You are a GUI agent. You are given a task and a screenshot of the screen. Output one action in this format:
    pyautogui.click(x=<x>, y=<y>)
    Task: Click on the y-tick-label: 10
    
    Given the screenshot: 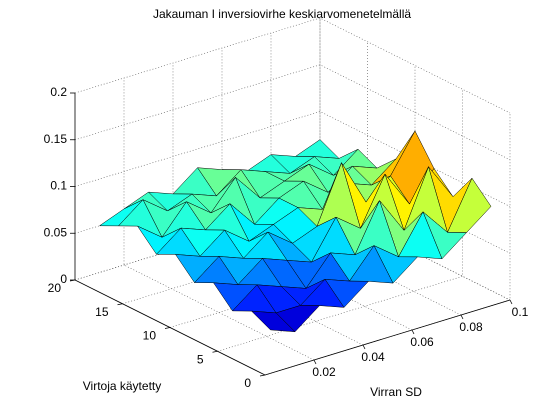 What is the action you would take?
    pyautogui.click(x=150, y=336)
    